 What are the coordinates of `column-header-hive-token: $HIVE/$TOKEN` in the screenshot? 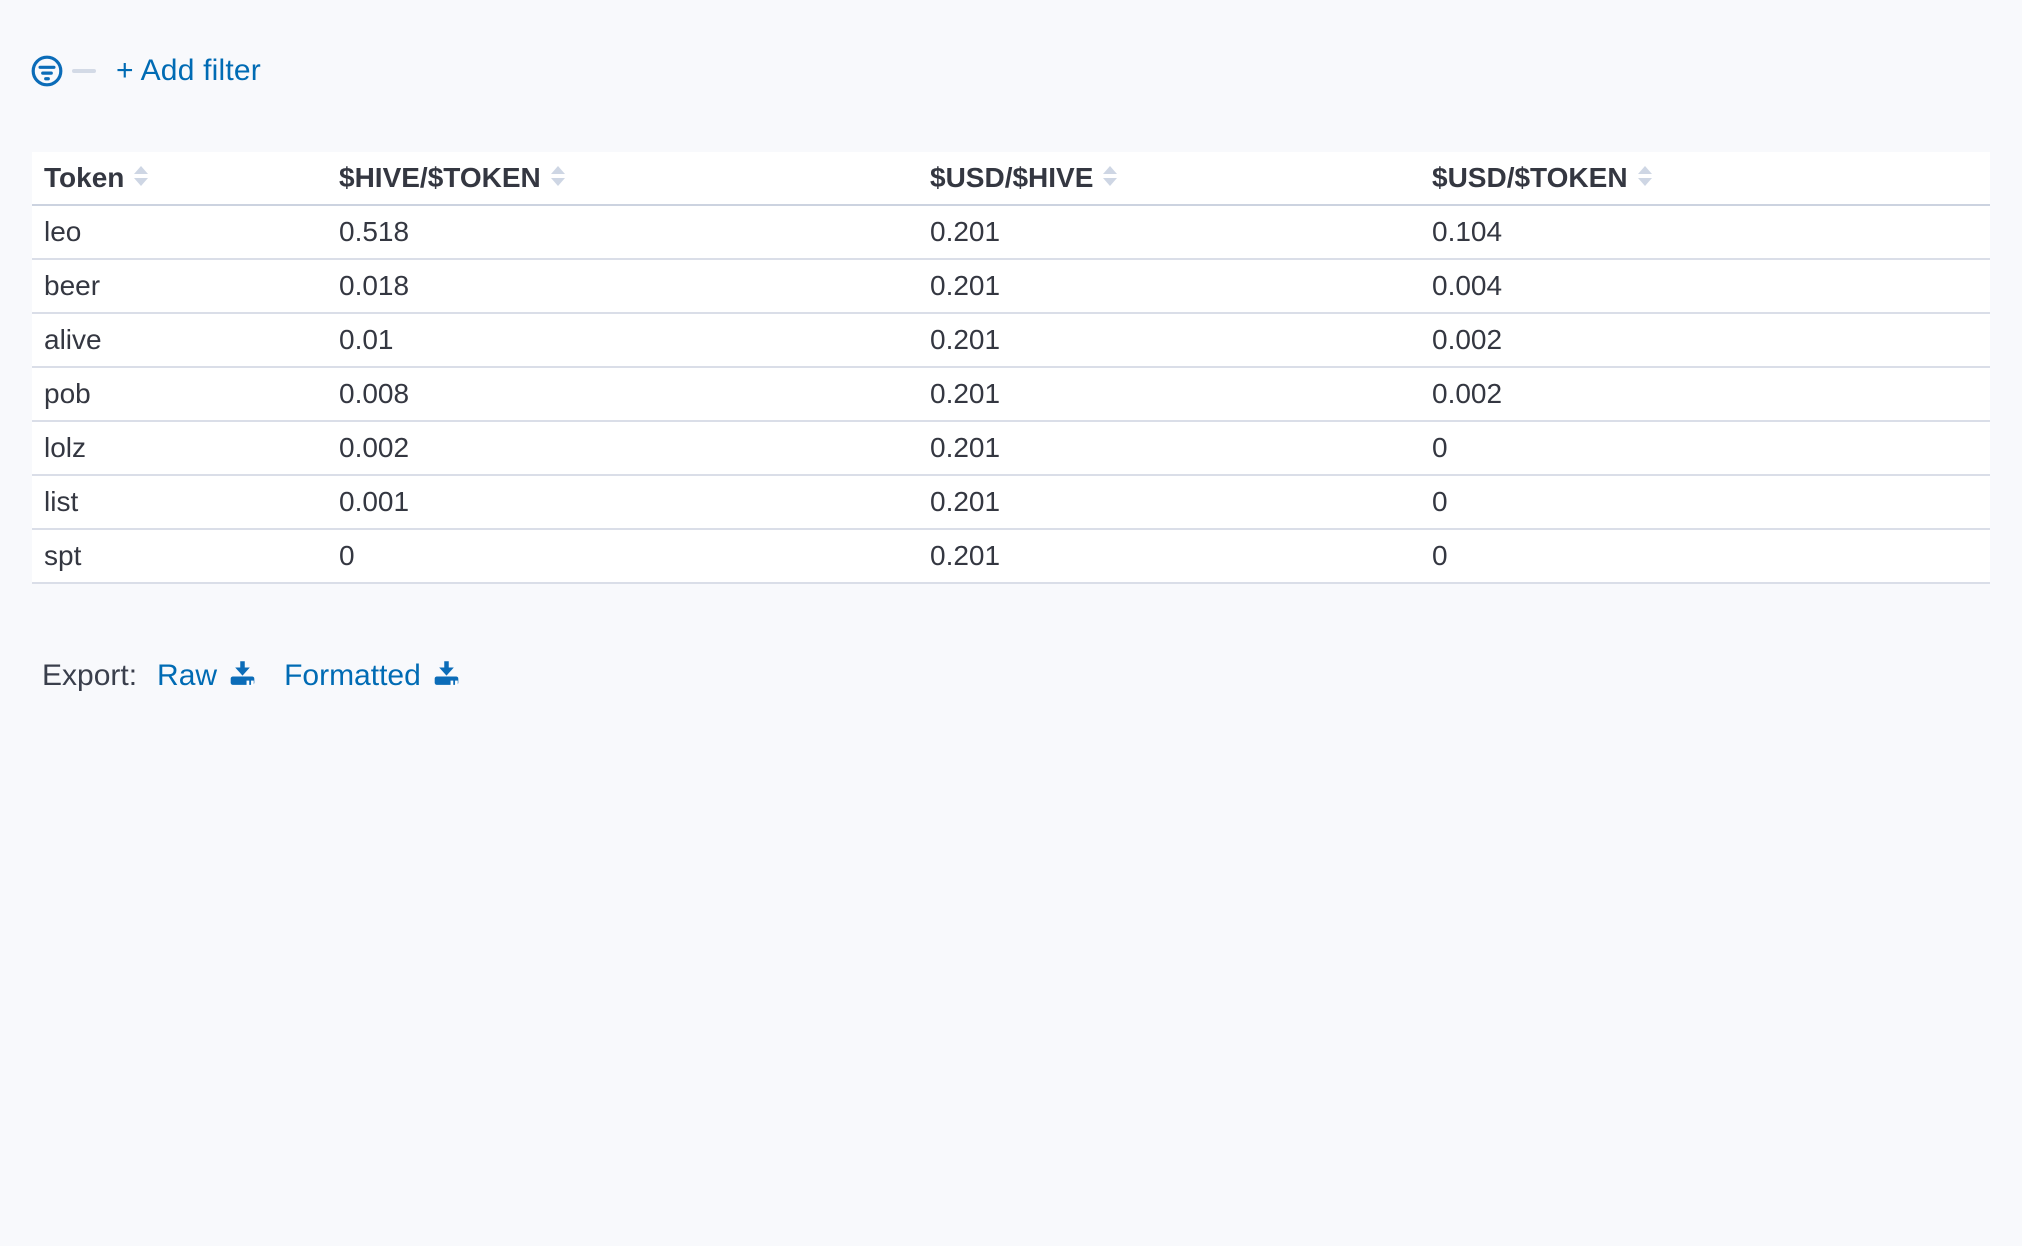 It's located at (634, 179).